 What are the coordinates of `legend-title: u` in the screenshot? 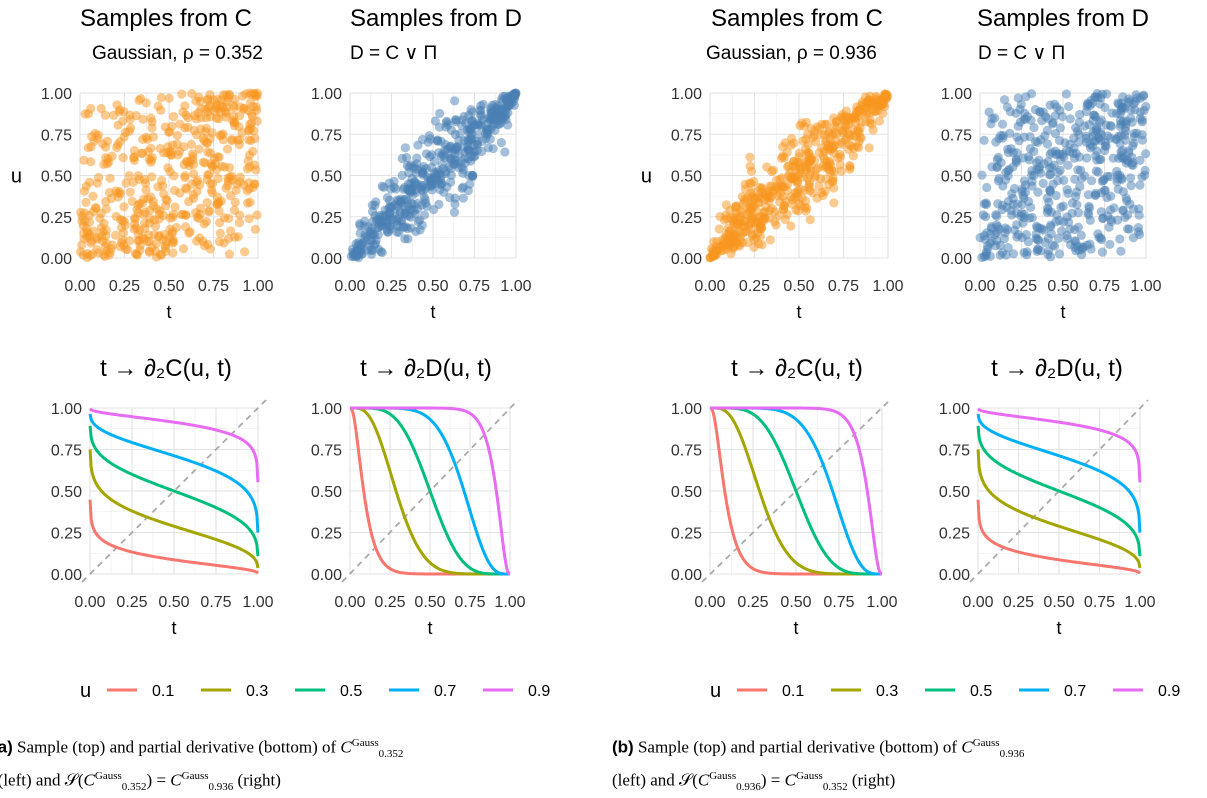 It's located at (715, 691).